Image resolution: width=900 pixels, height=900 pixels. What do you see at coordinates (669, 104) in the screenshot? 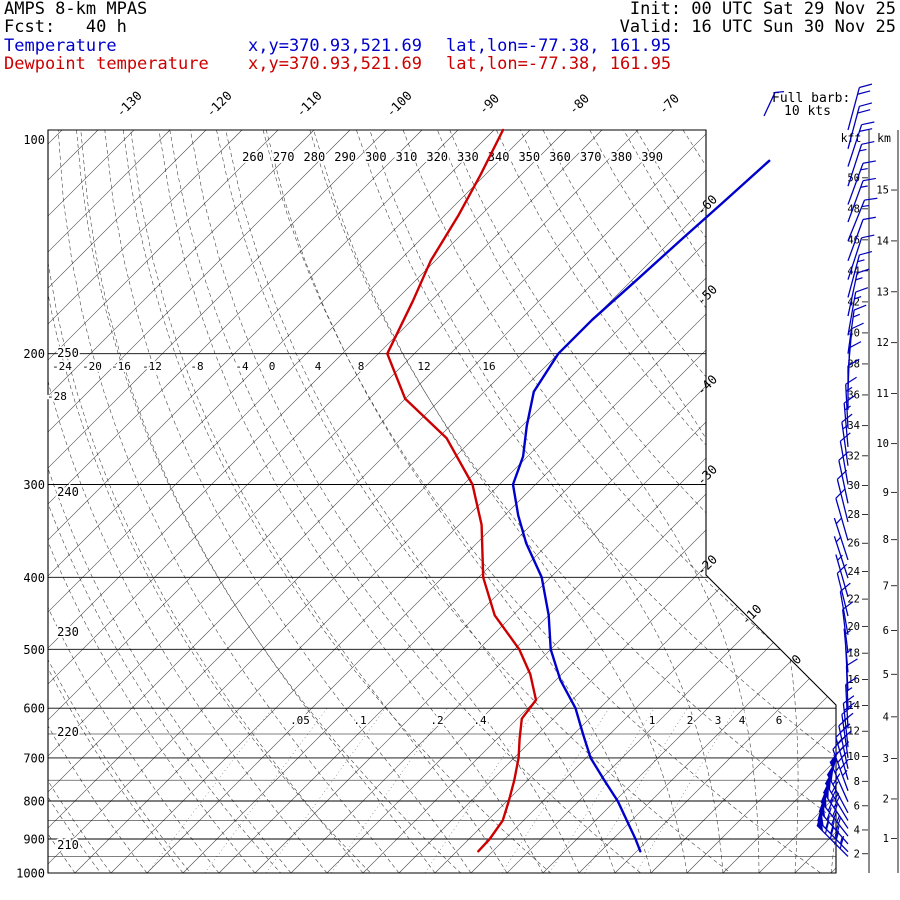
I see `svg-text: -70` at bounding box center [669, 104].